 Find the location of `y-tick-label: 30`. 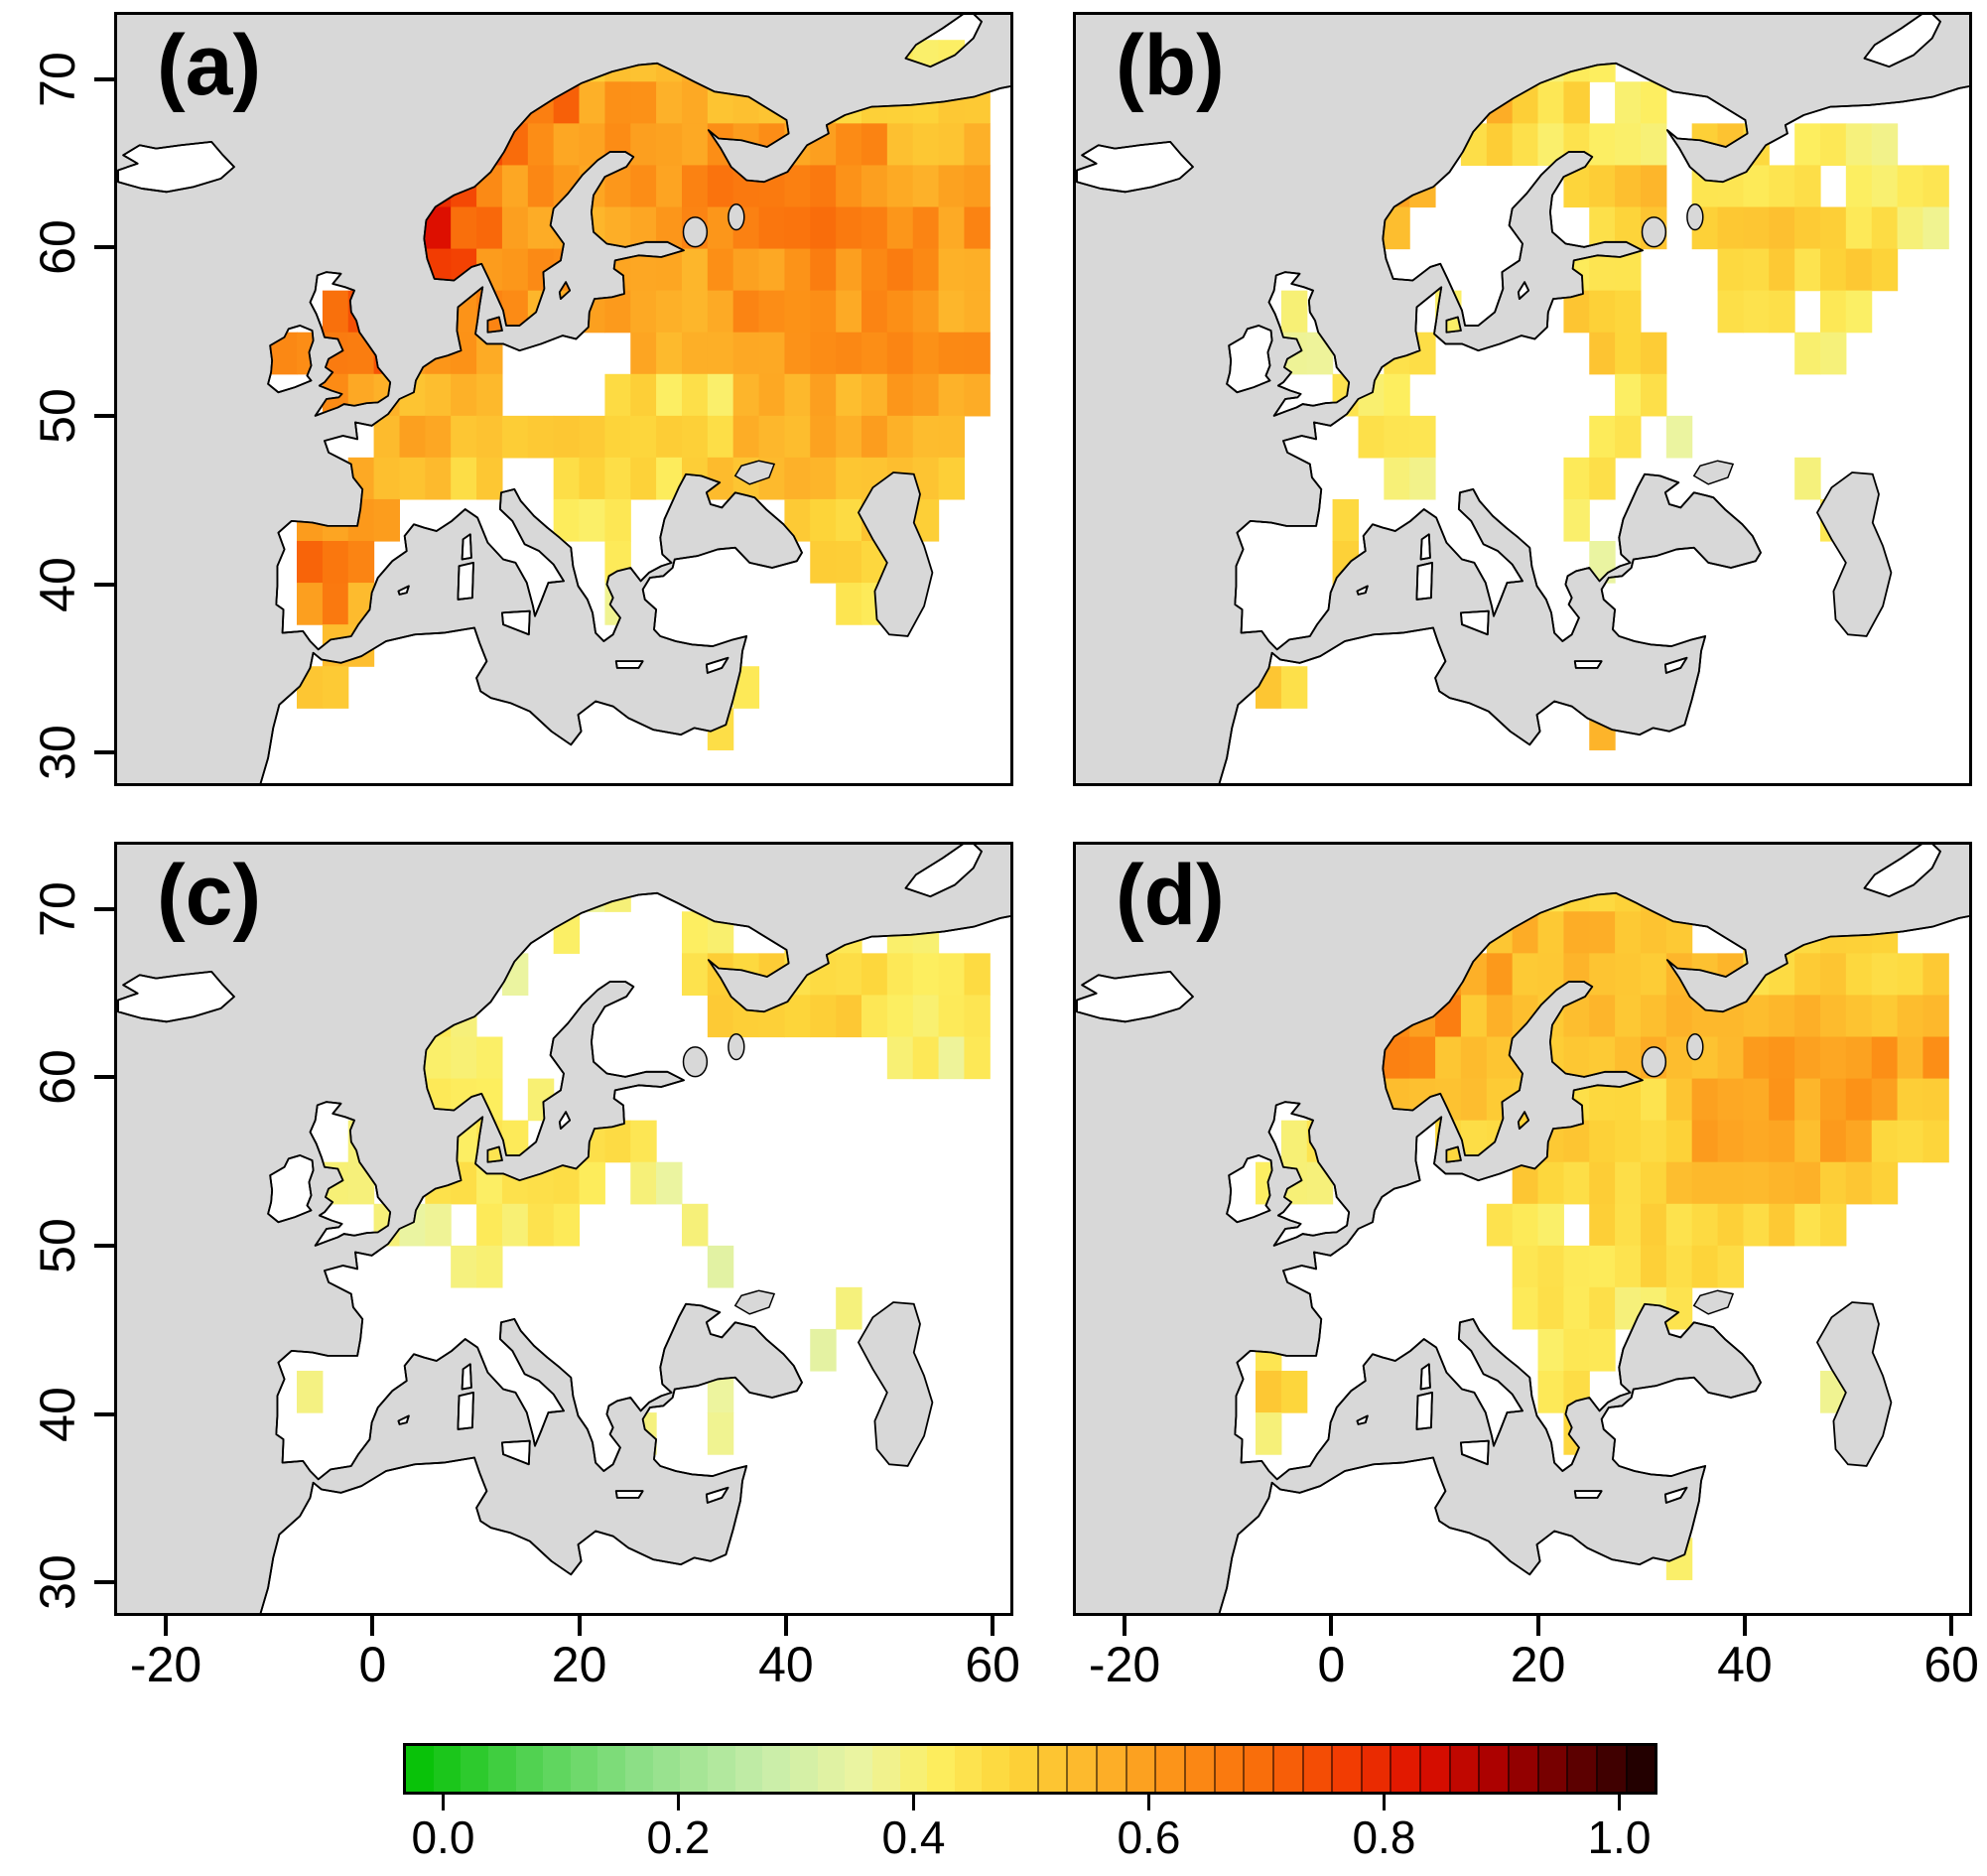

y-tick-label: 30 is located at coordinates (57, 1582).